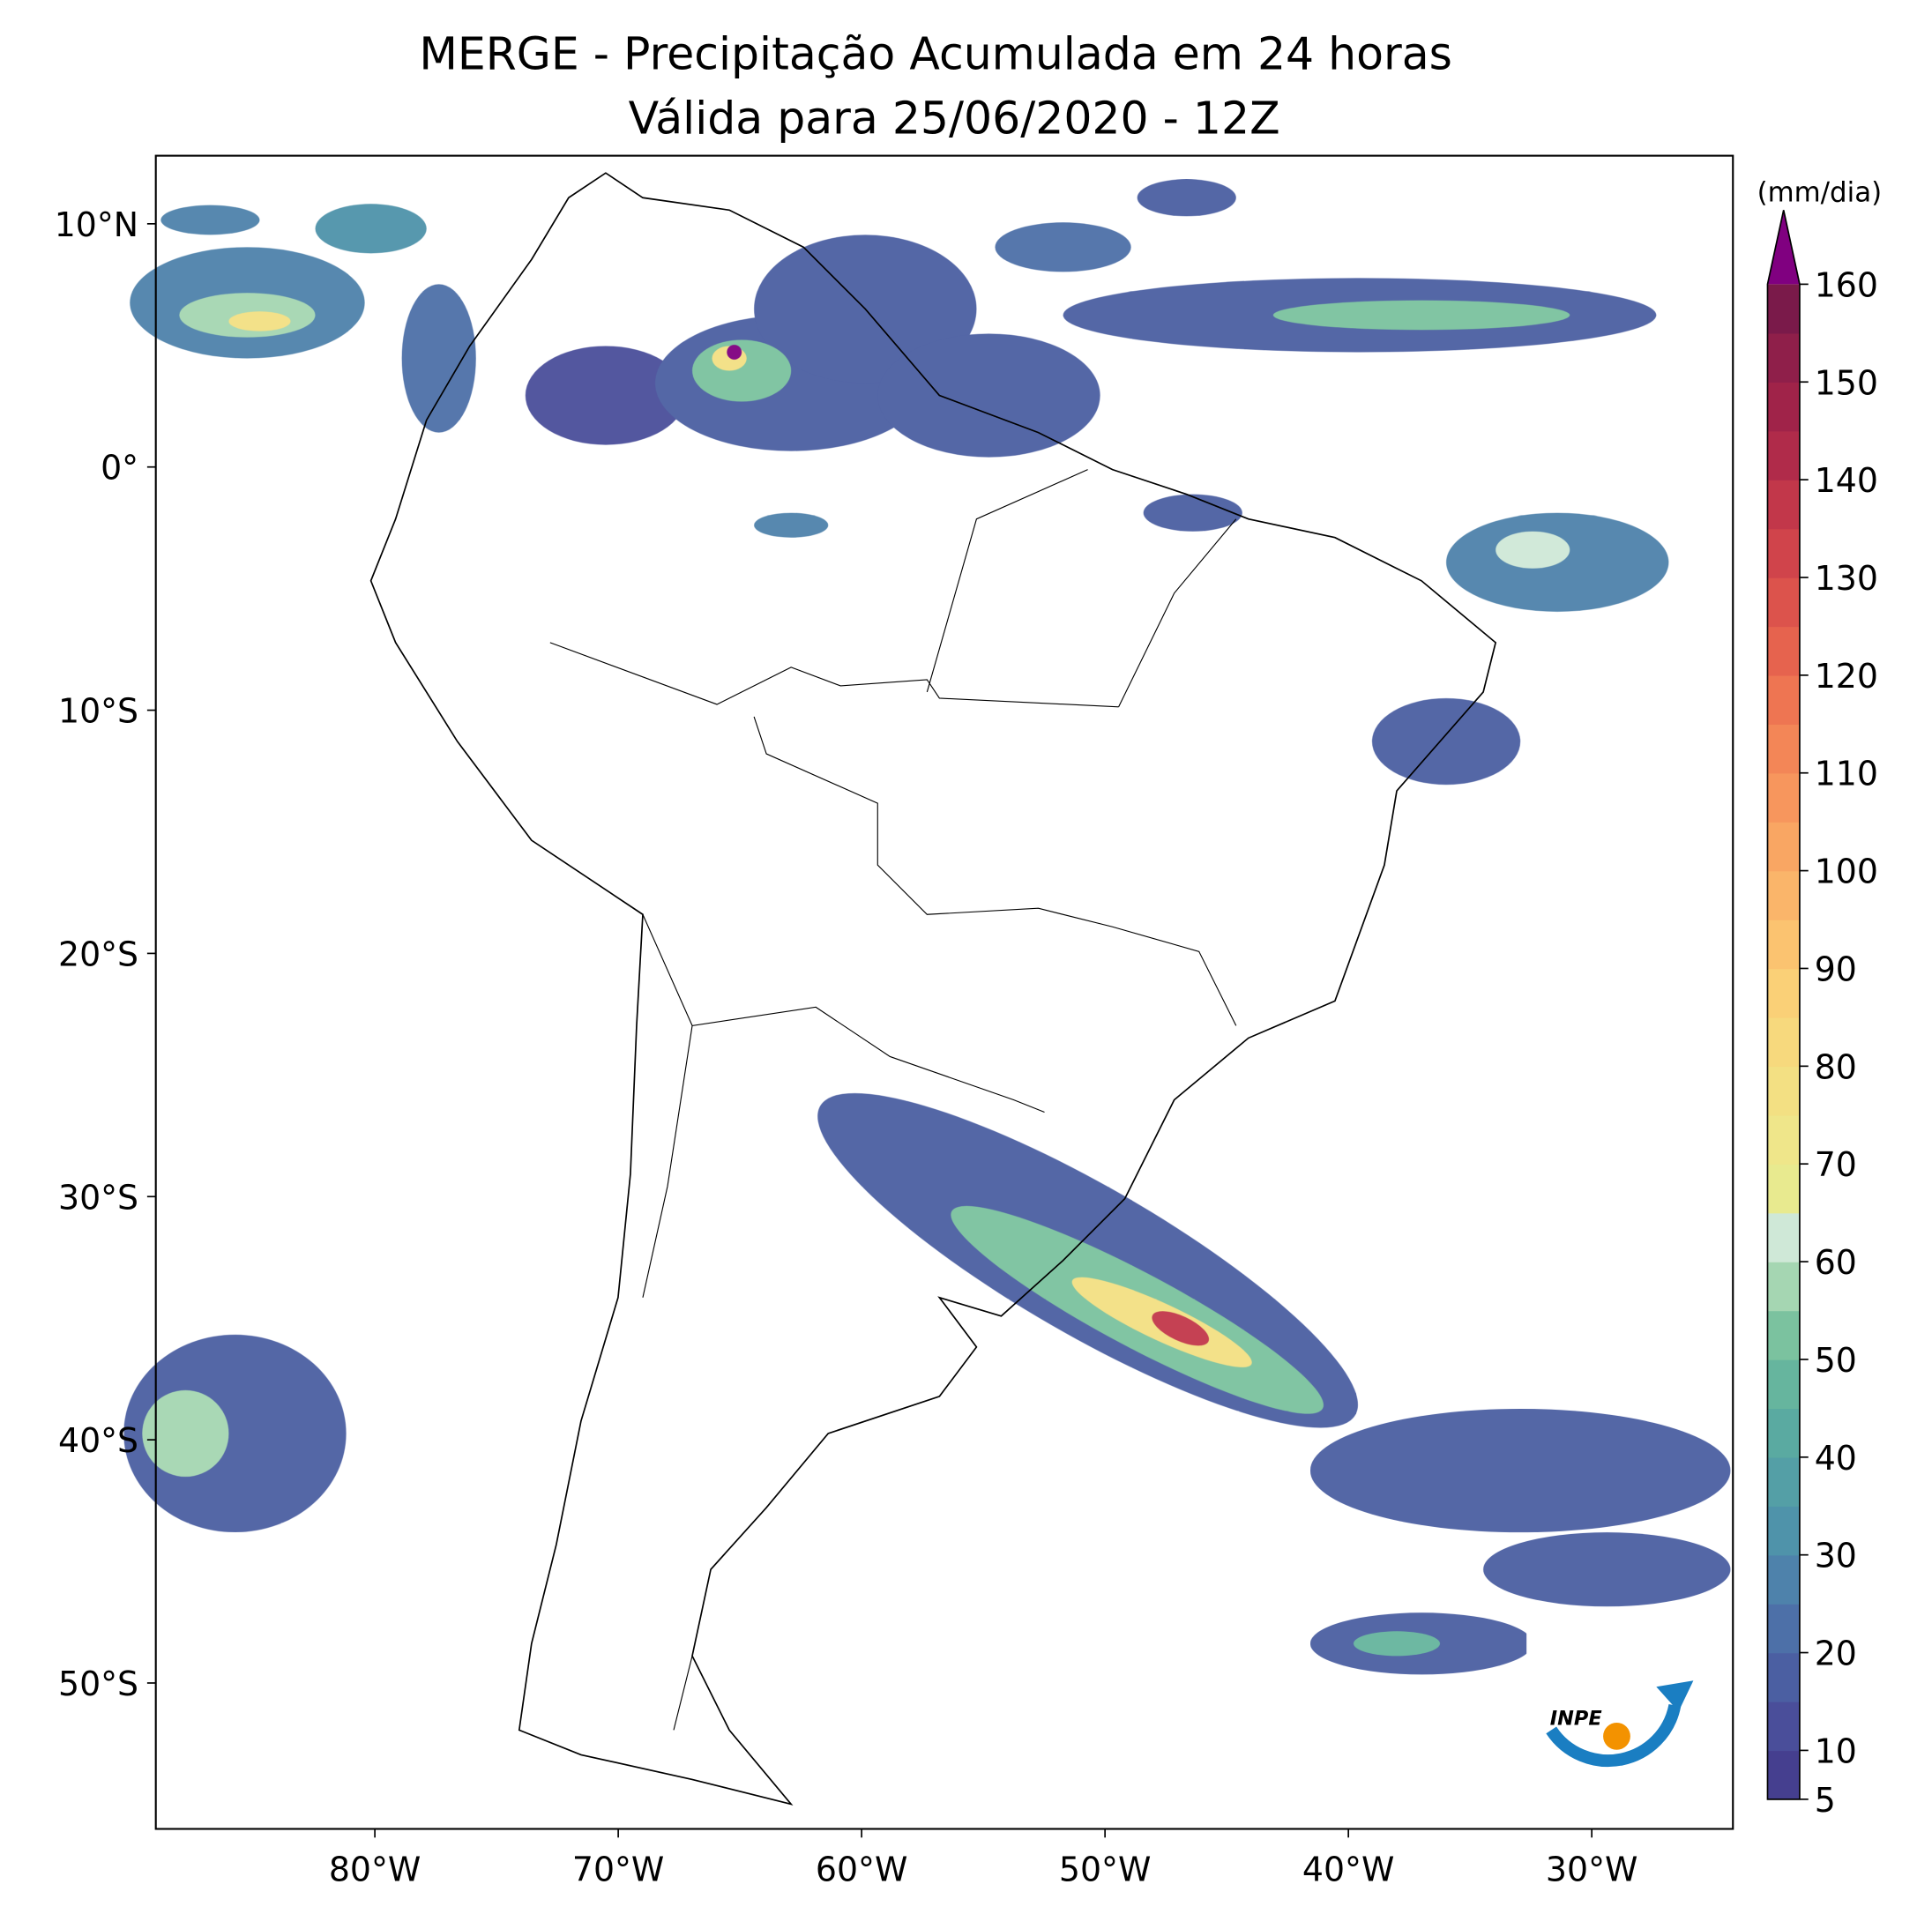 This screenshot has height=1914, width=1932. What do you see at coordinates (1836, 1751) in the screenshot?
I see `colorbar-tick-label: 10` at bounding box center [1836, 1751].